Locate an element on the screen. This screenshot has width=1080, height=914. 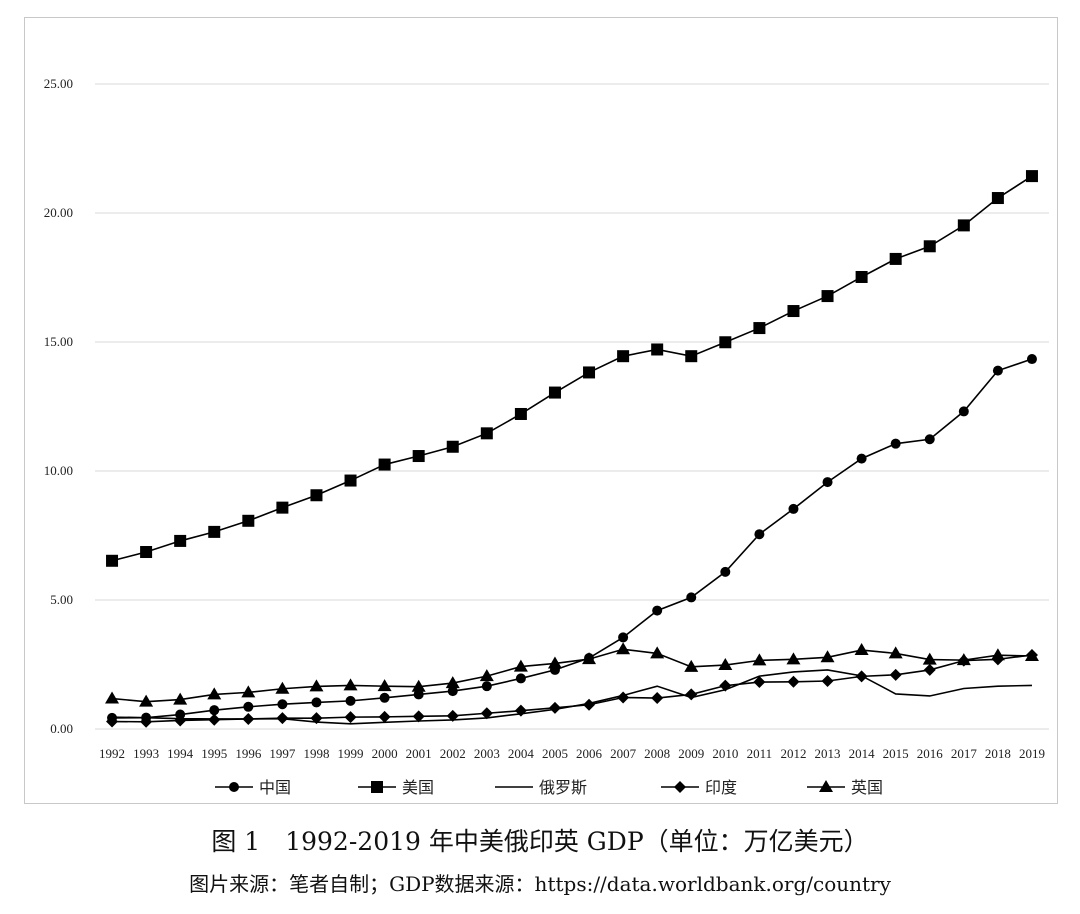
x-tick-label: 2012 is located at coordinates (793, 753).